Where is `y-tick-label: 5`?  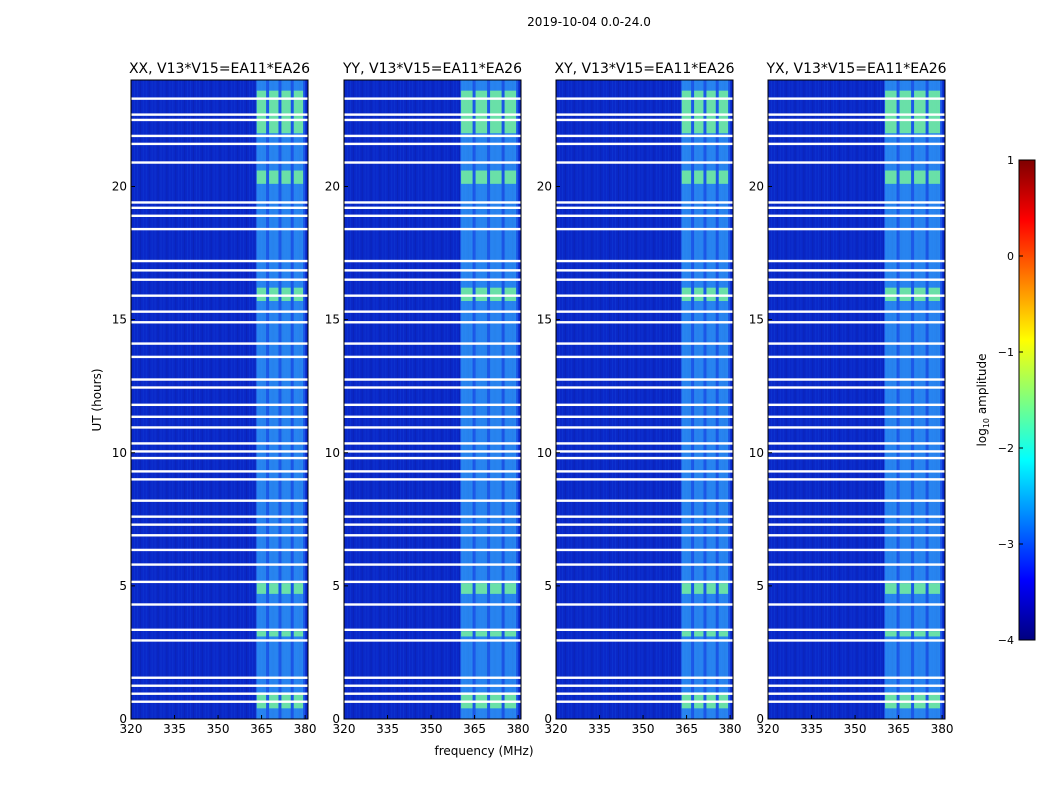
y-tick-label: 5 is located at coordinates (123, 586).